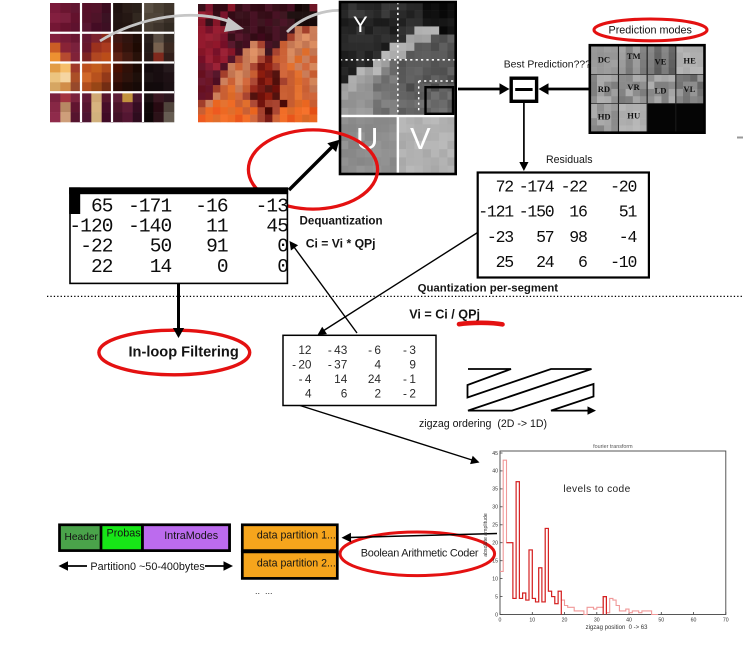 This screenshot has height=656, width=744. What do you see at coordinates (377, 394) in the screenshot?
I see `svg-text: 2` at bounding box center [377, 394].